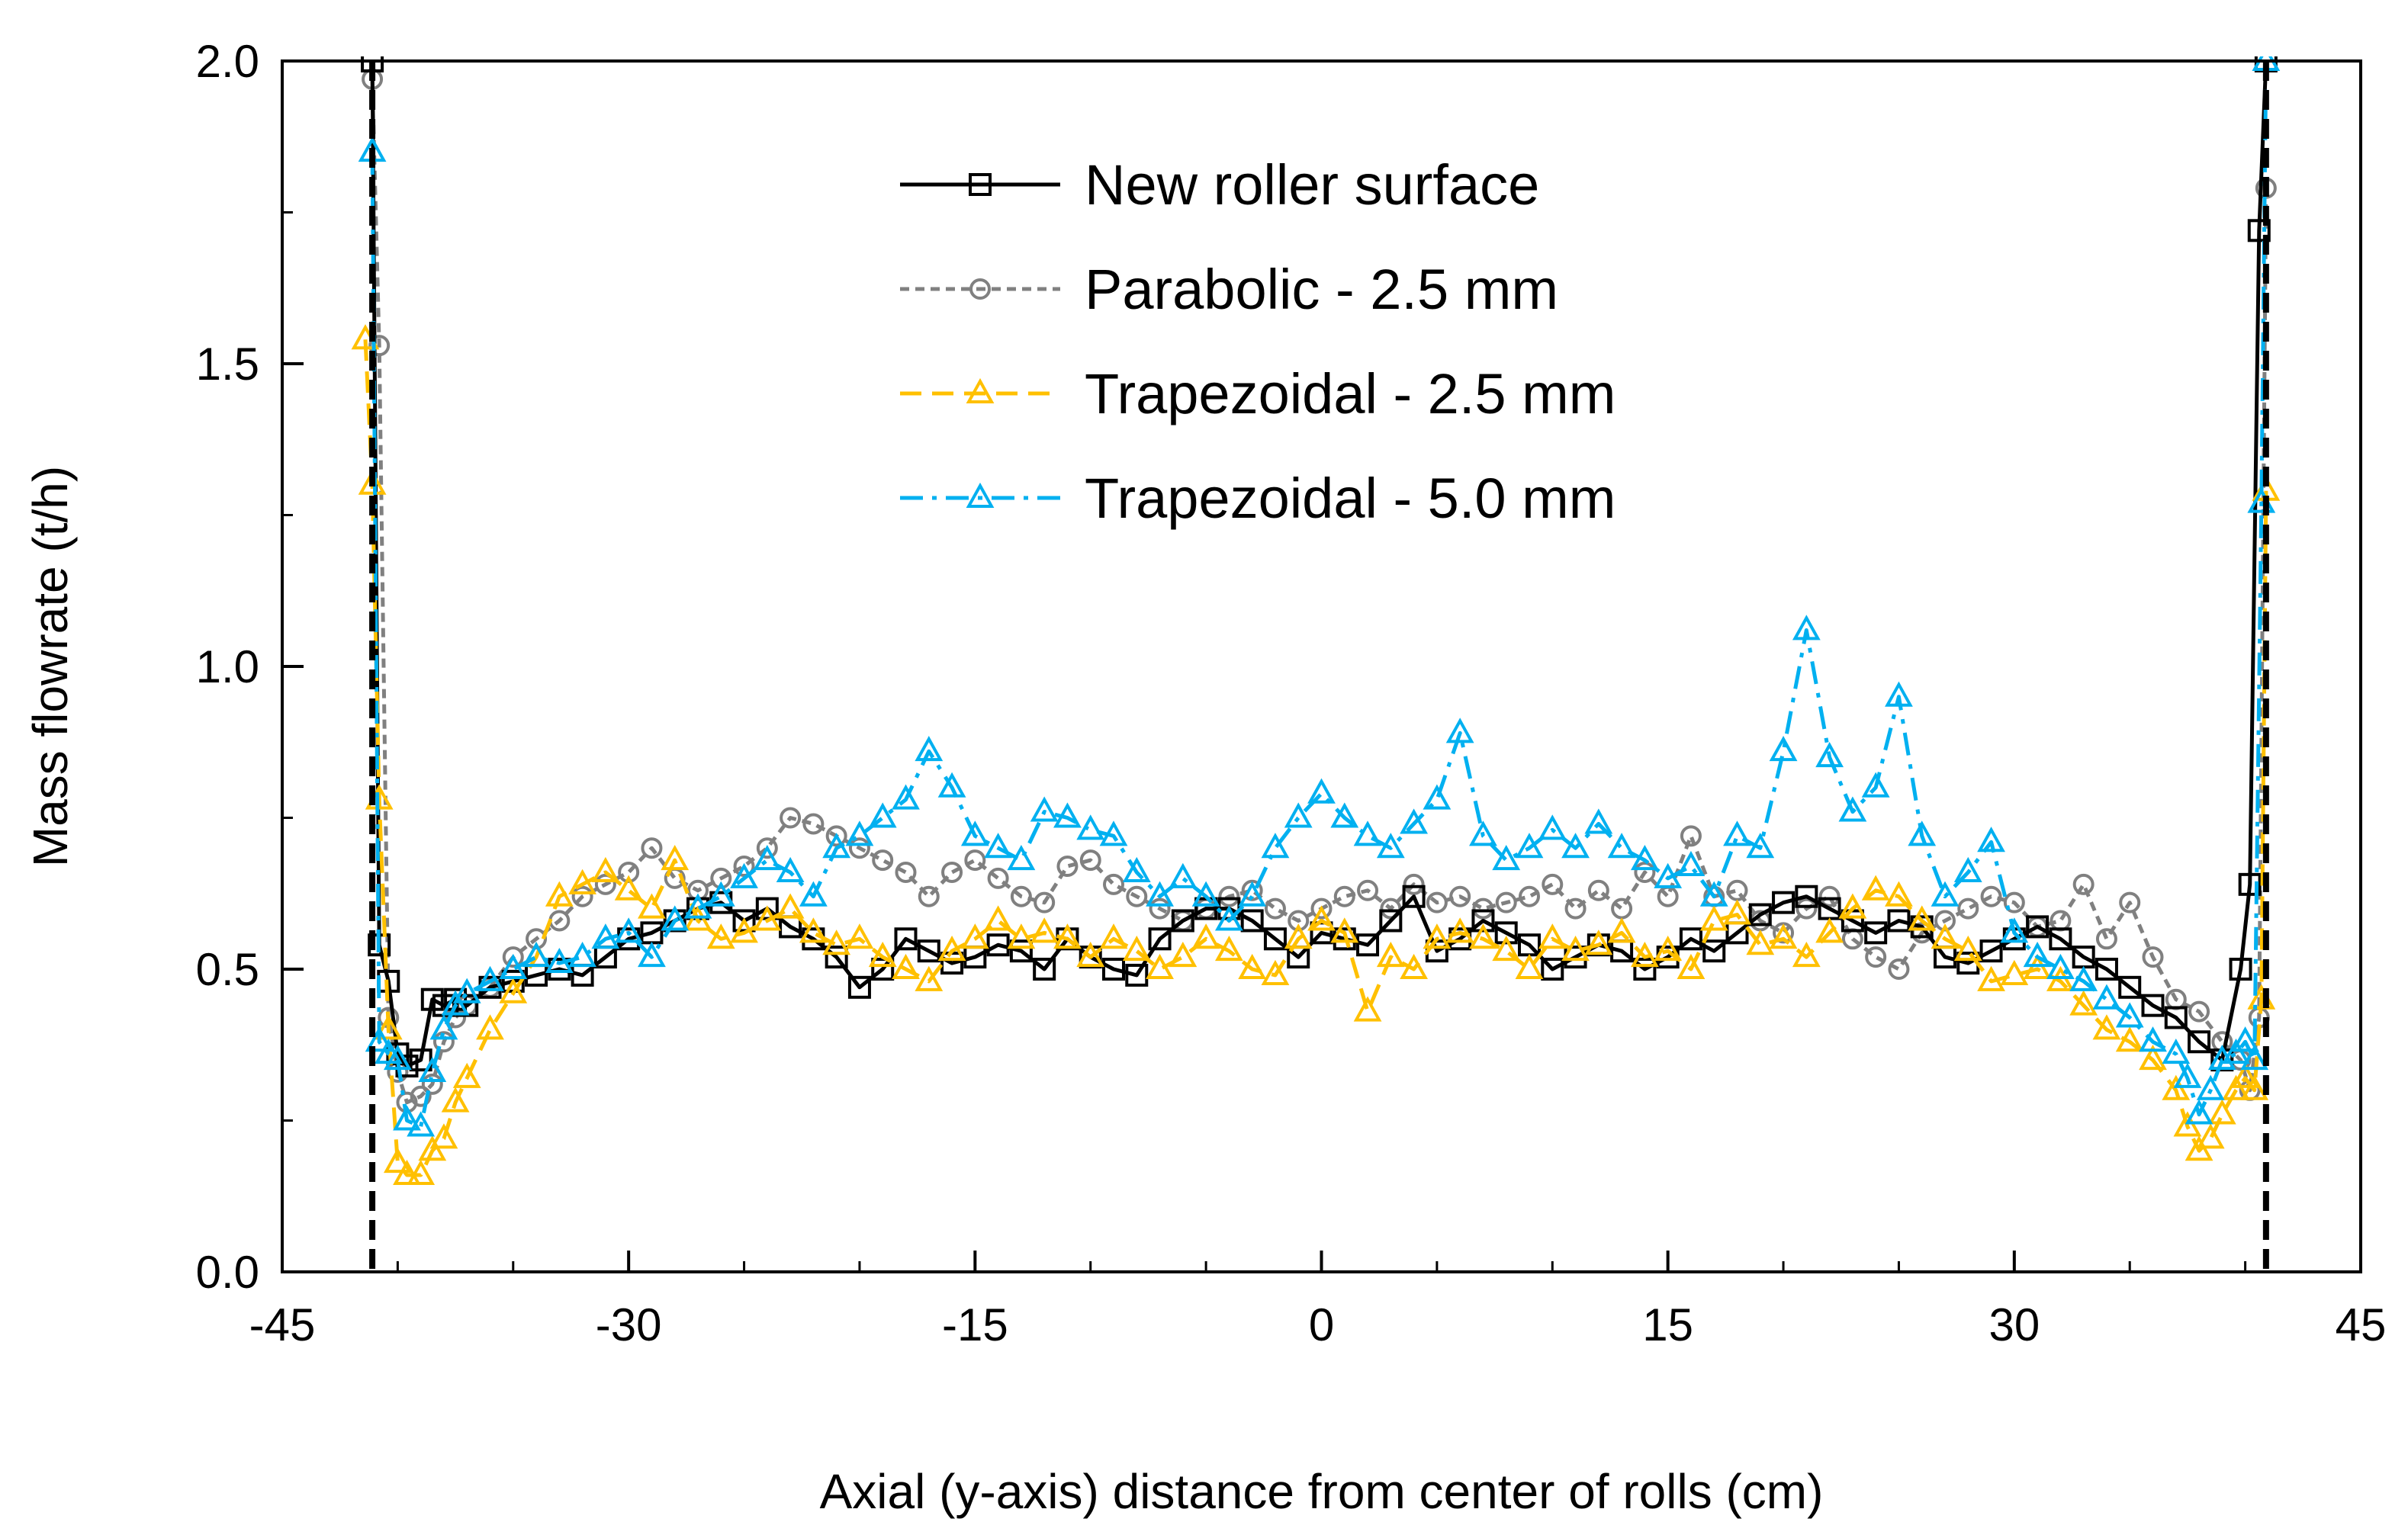 Image resolution: width=2408 pixels, height=1538 pixels. What do you see at coordinates (629, 1324) in the screenshot?
I see `x-tick-label: -30` at bounding box center [629, 1324].